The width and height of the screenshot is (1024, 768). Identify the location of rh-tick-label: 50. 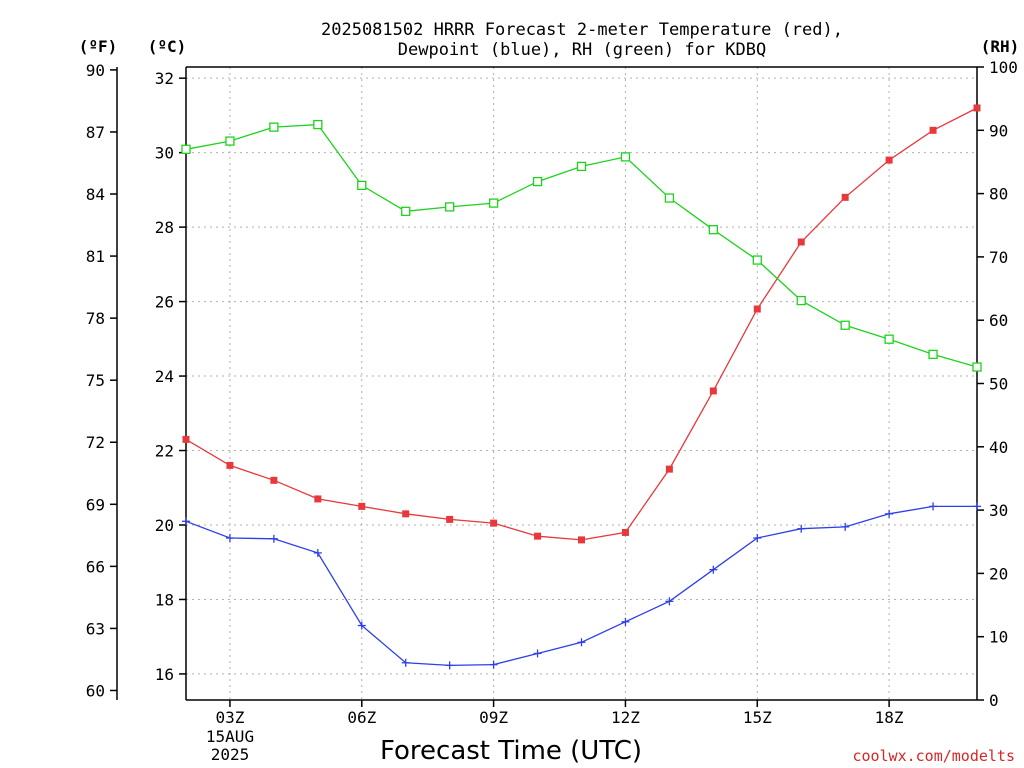
(998, 384).